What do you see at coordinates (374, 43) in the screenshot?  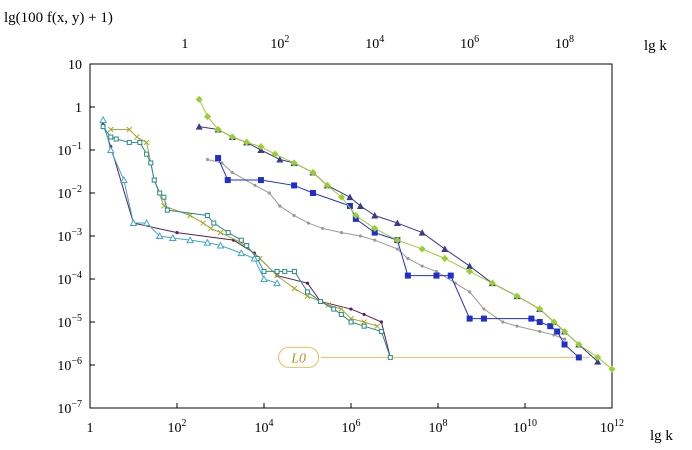 I see `top-x-tick-label: 10⁴` at bounding box center [374, 43].